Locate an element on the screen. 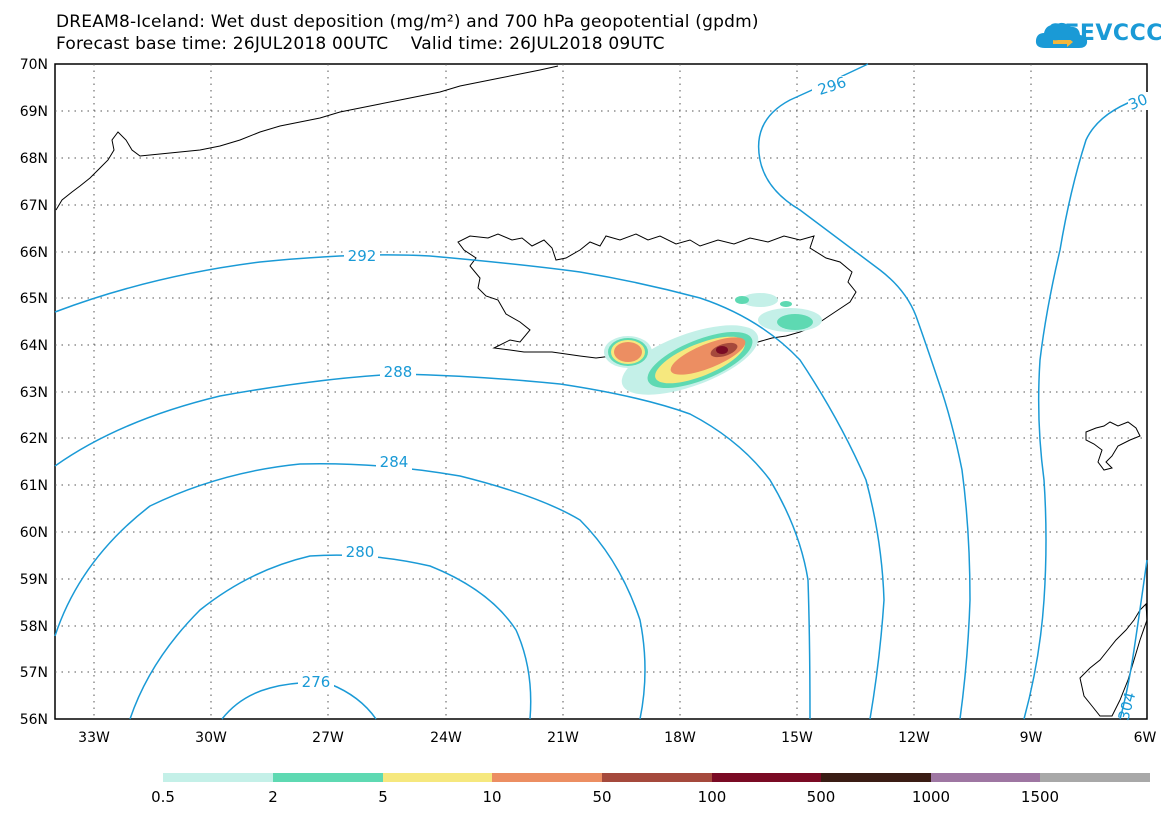  lon-label: 21W is located at coordinates (563, 738).